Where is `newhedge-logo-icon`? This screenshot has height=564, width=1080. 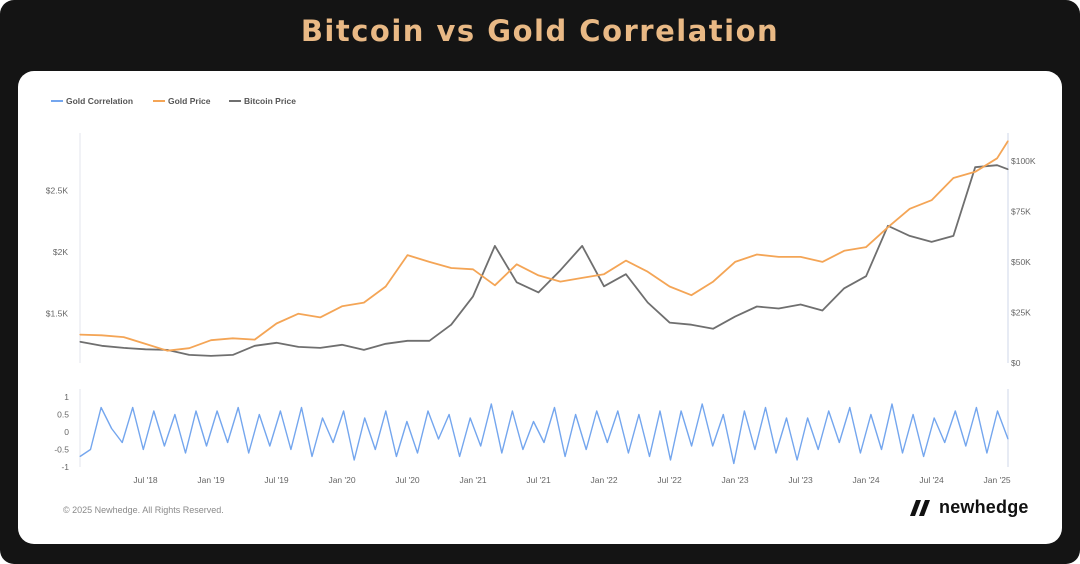
newhedge-logo-icon is located at coordinates (920, 507).